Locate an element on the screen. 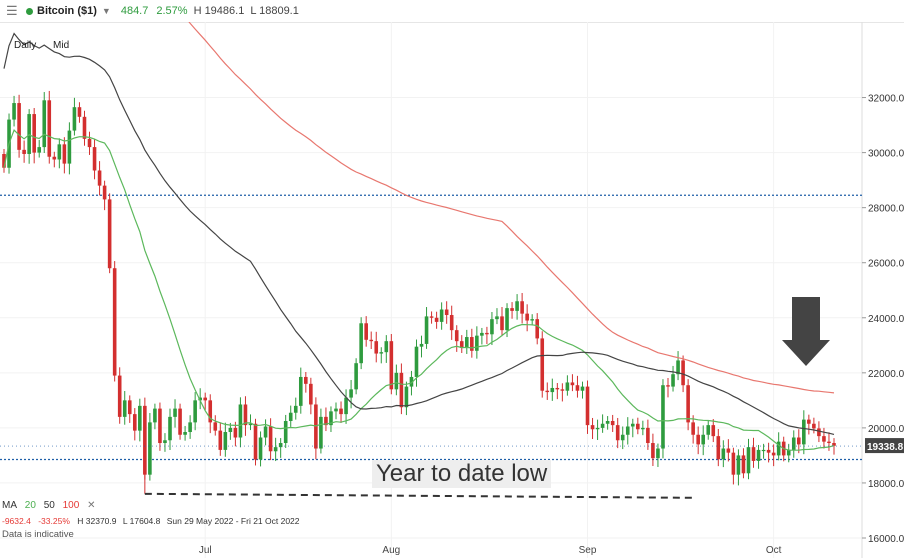 This screenshot has height=558, width=904. range-high: H 32370.9 is located at coordinates (97, 521).